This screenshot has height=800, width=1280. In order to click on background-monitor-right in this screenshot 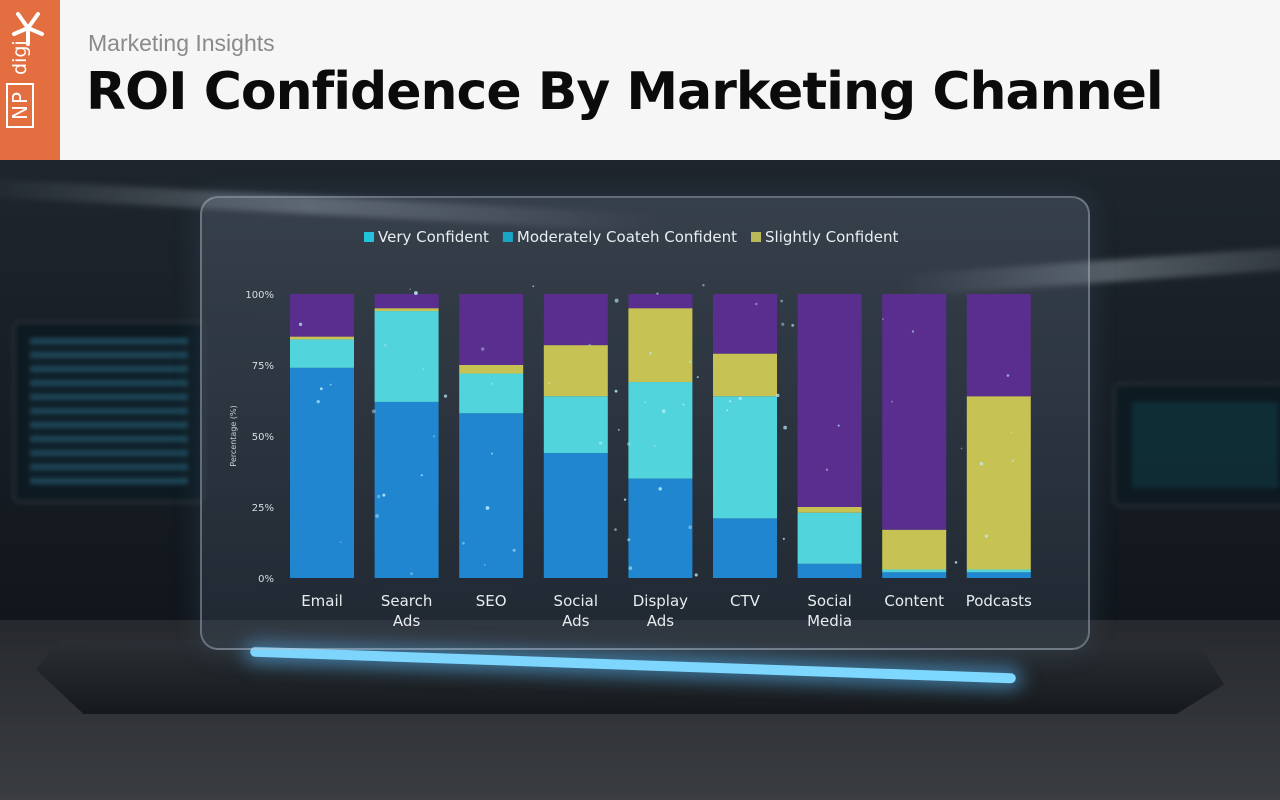, I will do `click(1196, 445)`.